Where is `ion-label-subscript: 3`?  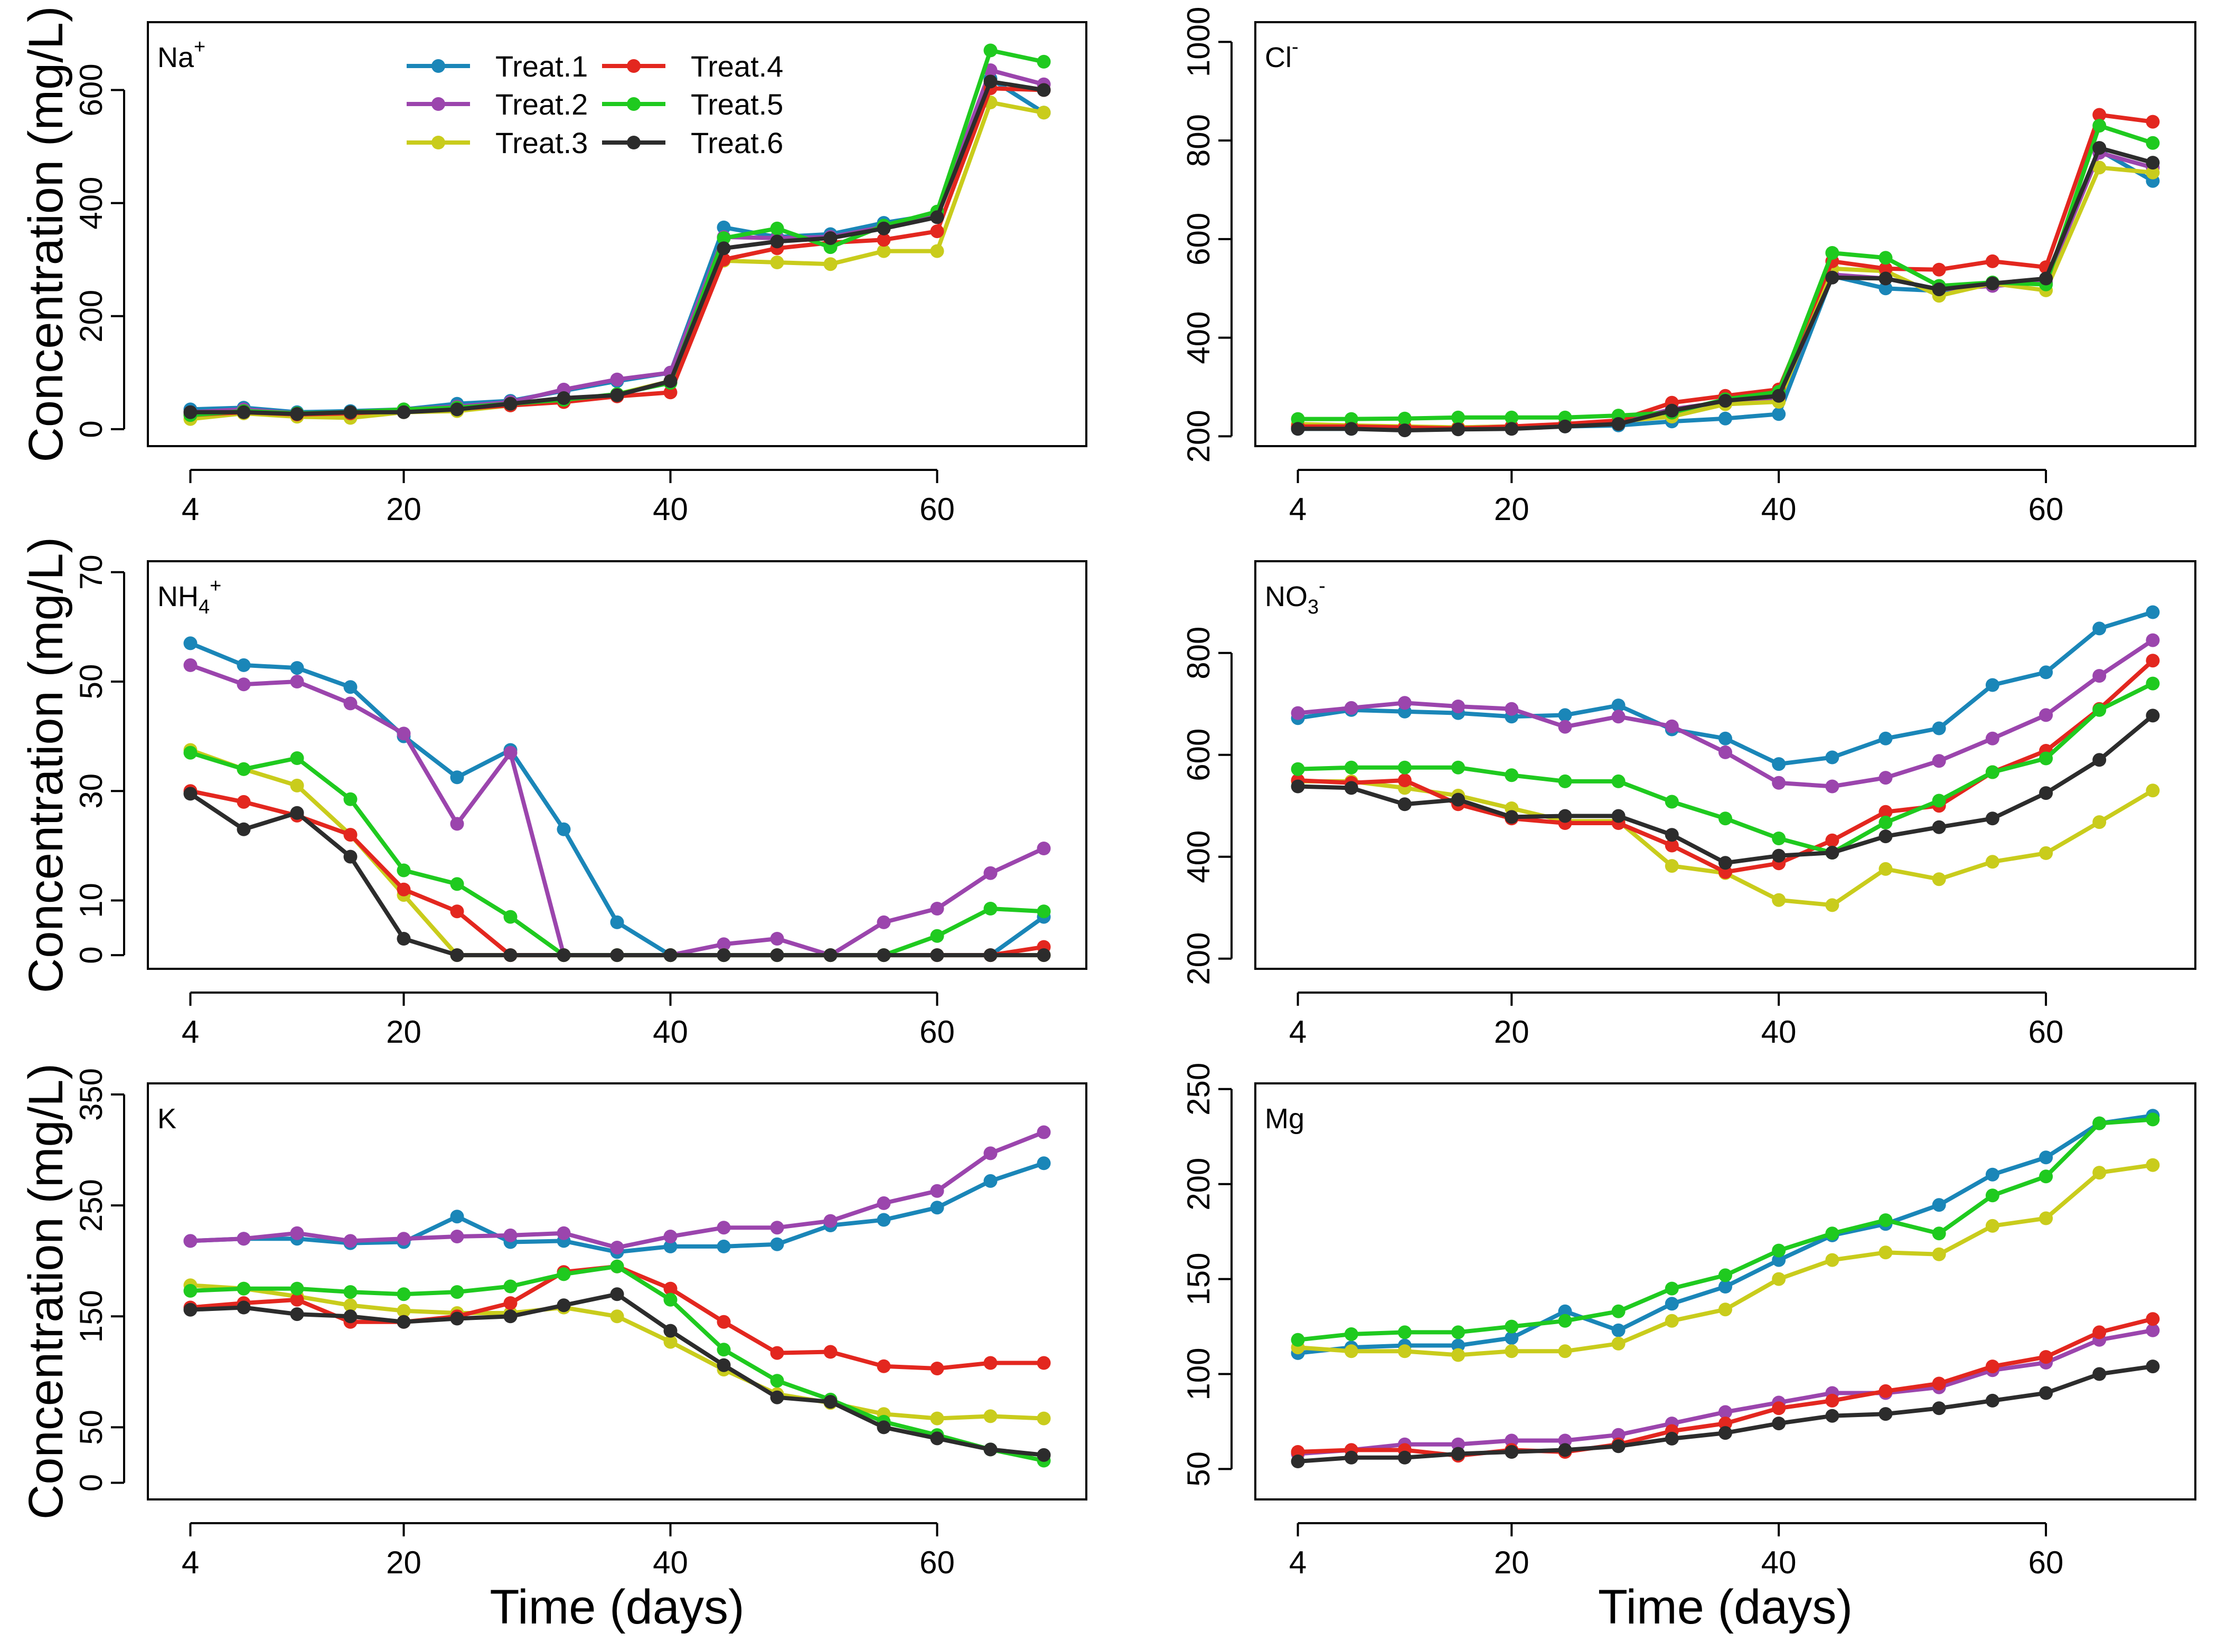
ion-label-subscript: 3 is located at coordinates (1314, 607).